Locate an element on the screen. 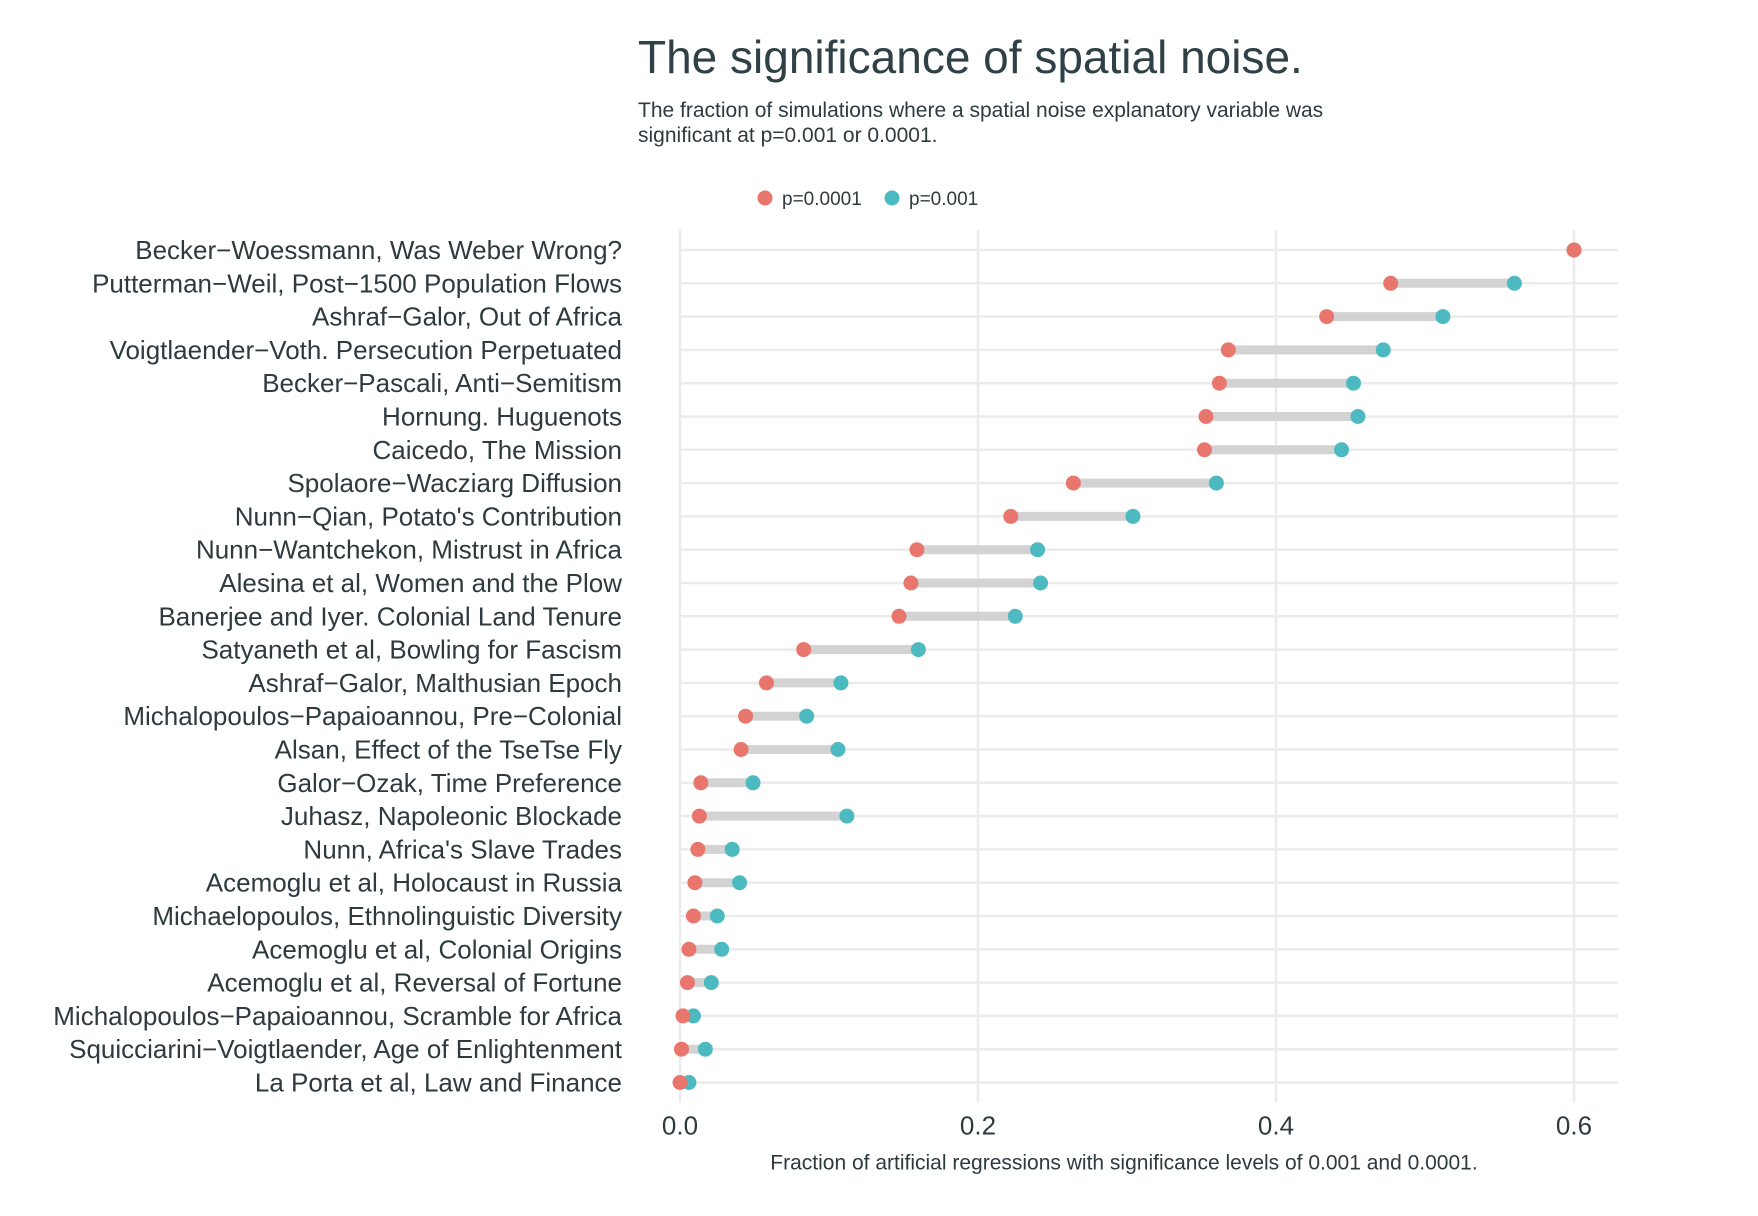 The image size is (1758, 1216). y-tick-label: Acemoglu et al, Colonial Origins is located at coordinates (437, 949).